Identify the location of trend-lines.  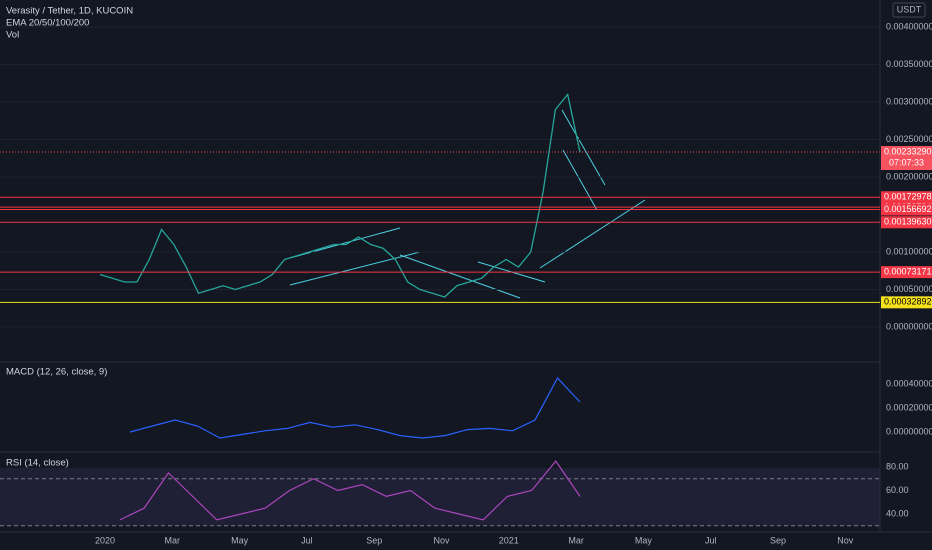
(467, 204).